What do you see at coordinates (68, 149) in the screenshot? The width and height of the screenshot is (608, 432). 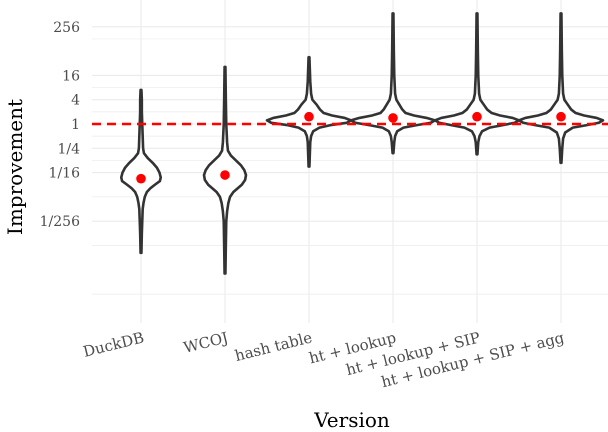 I see `y-tick-label: 1/4` at bounding box center [68, 149].